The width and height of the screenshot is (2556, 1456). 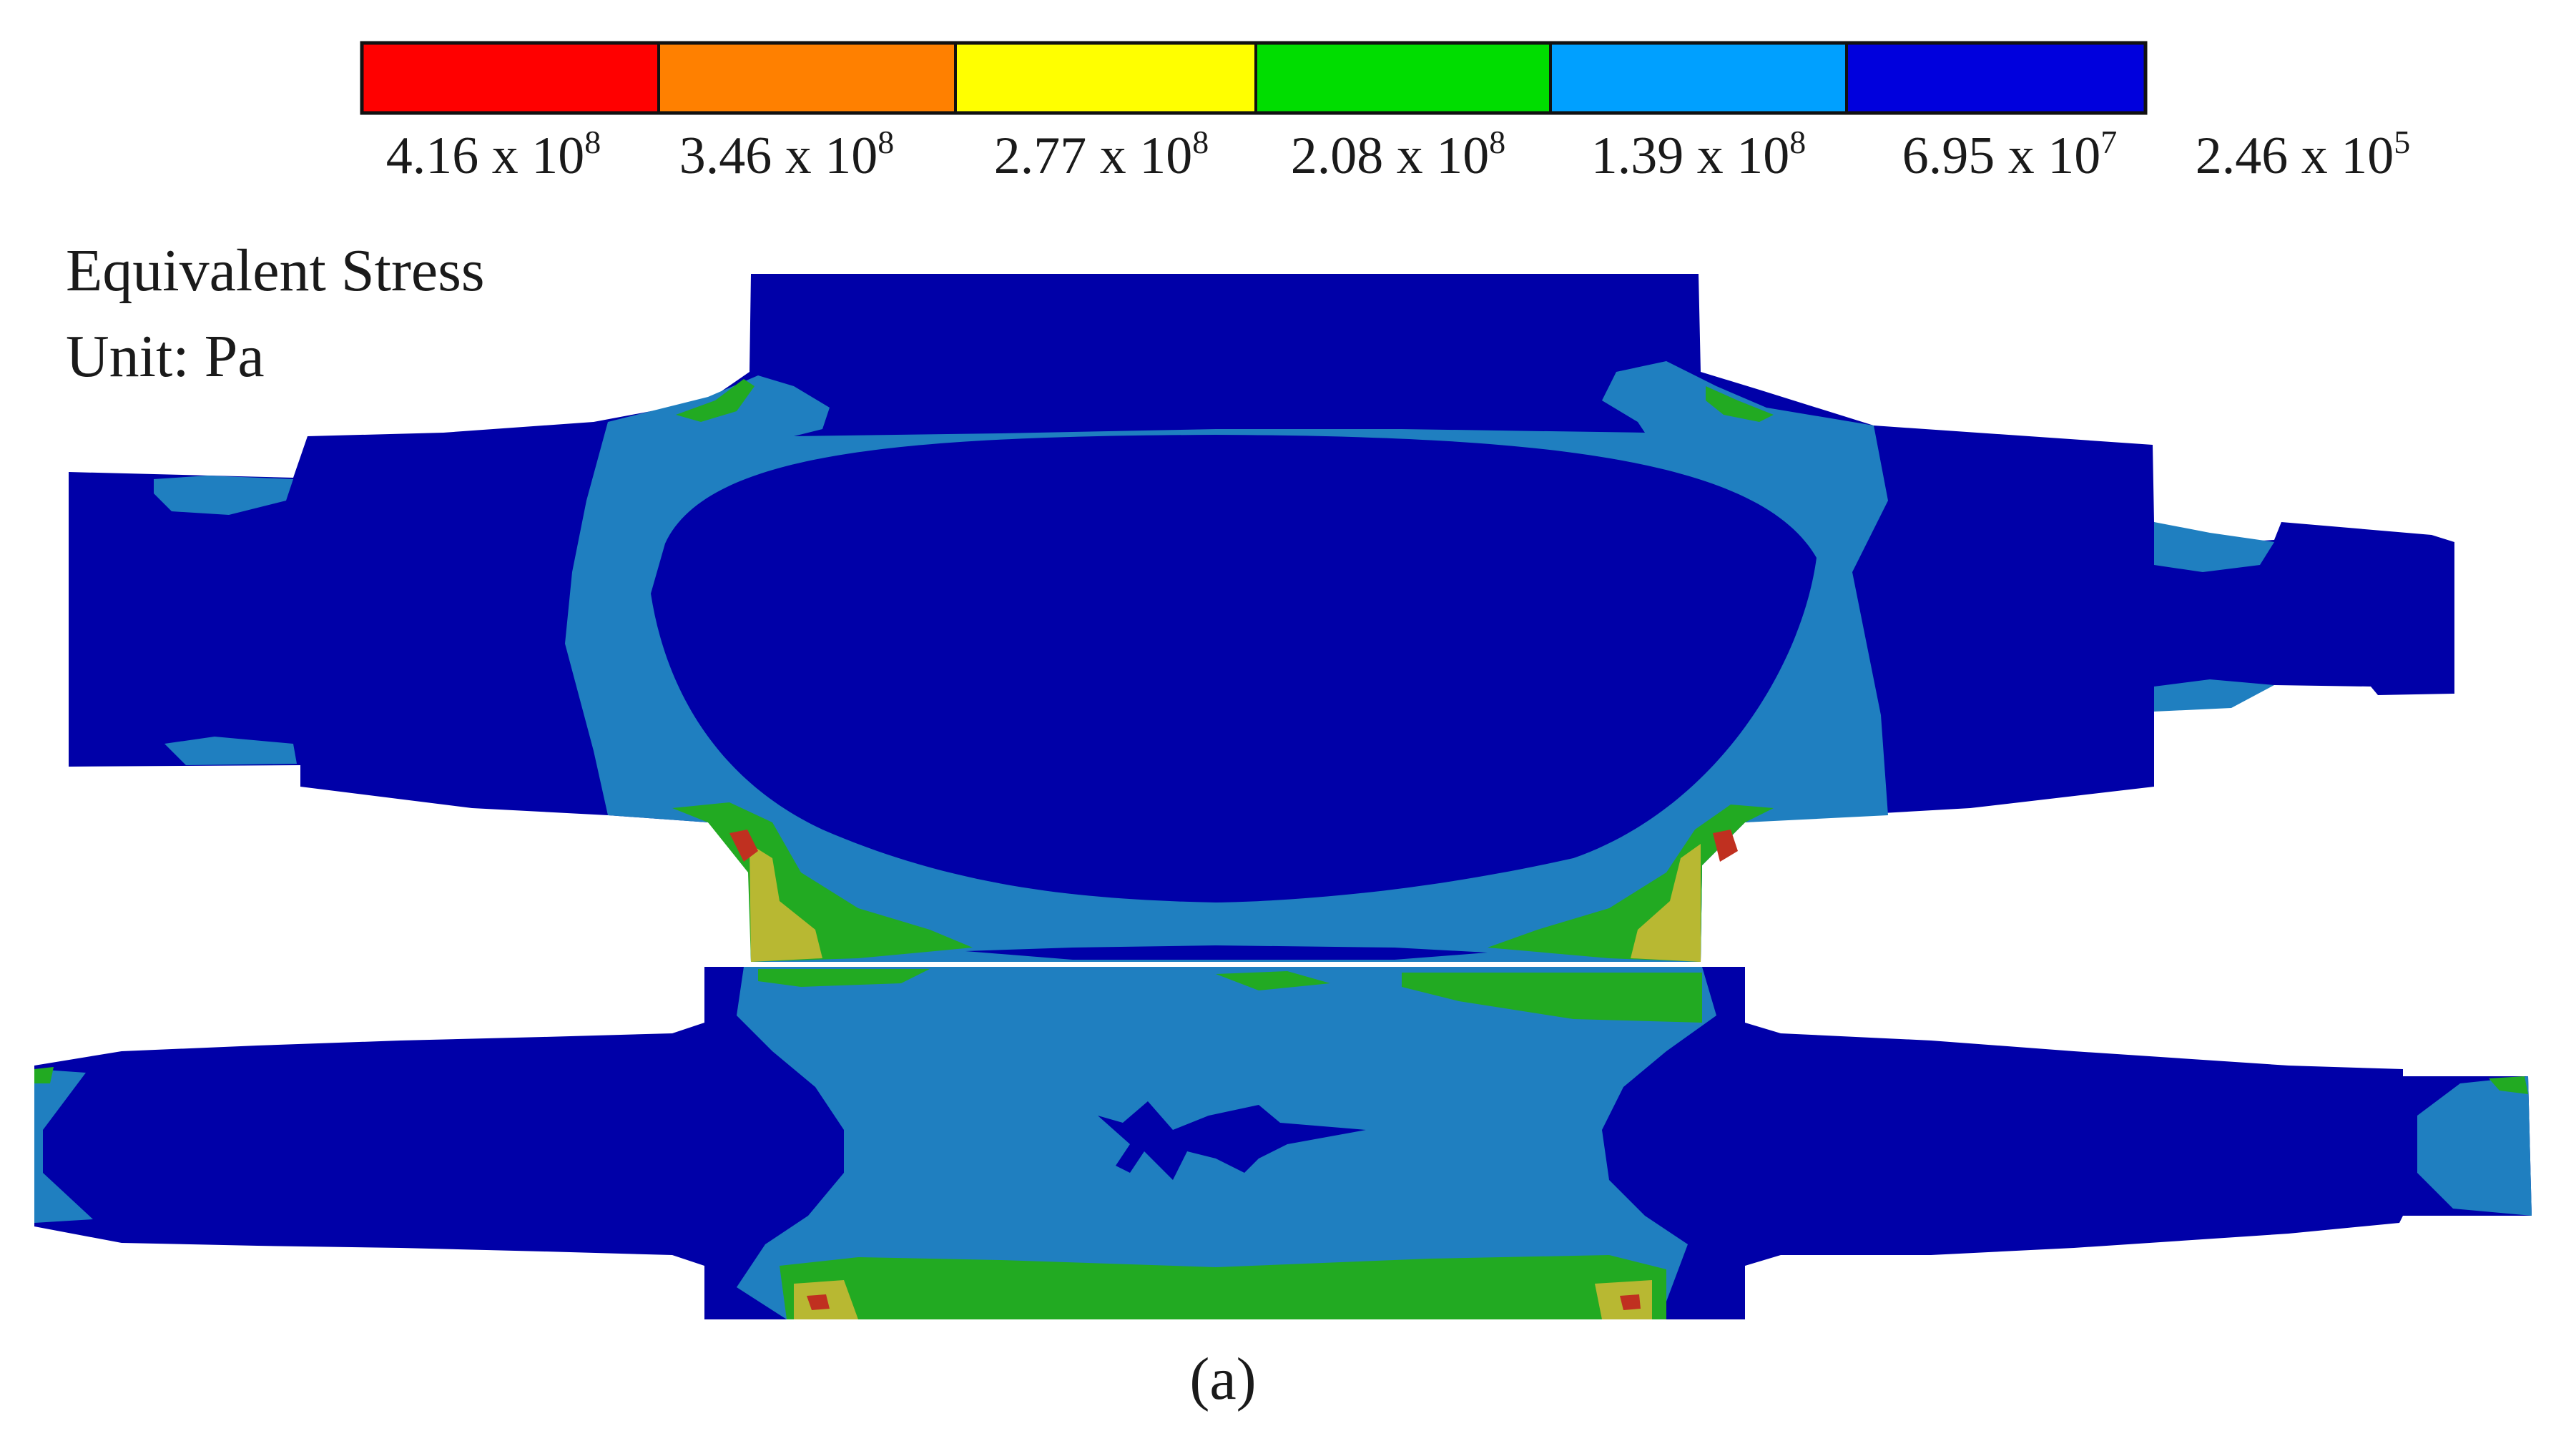 What do you see at coordinates (1699, 154) in the screenshot?
I see `legend-label-5: 1.39 x 10⁸` at bounding box center [1699, 154].